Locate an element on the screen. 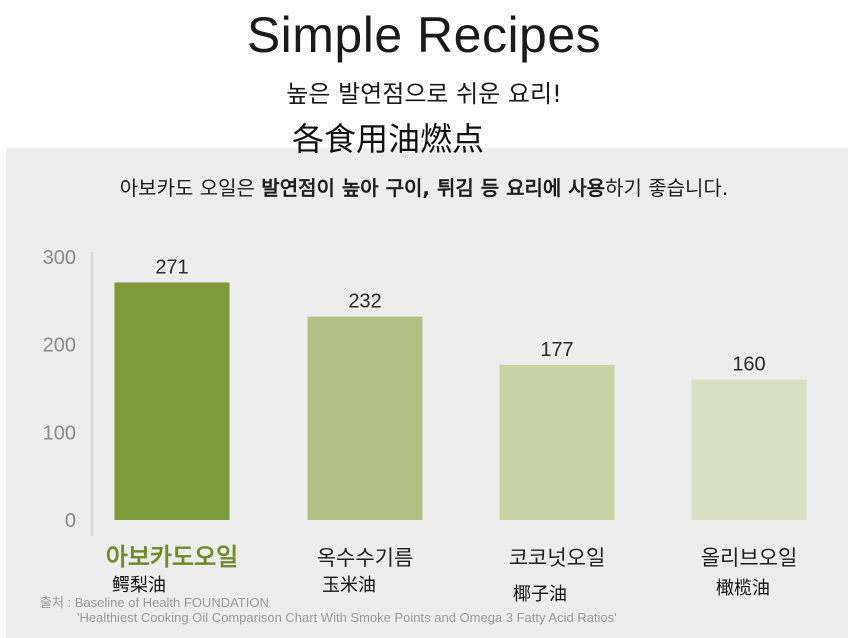  data-label: 160 is located at coordinates (748, 365).